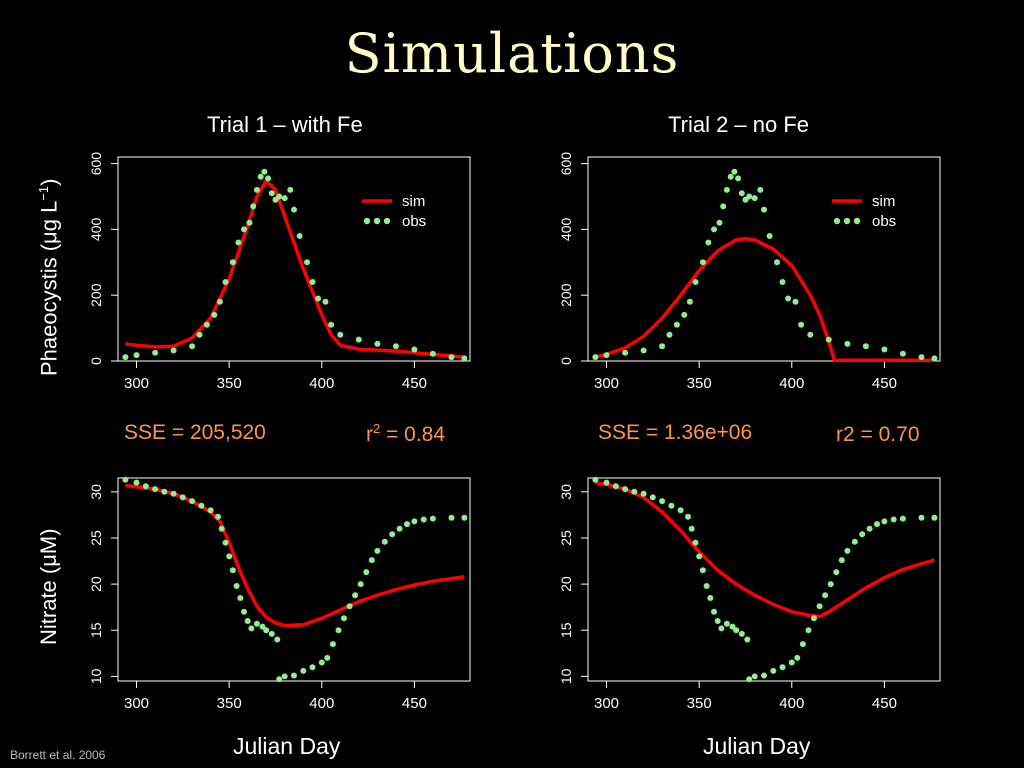 The width and height of the screenshot is (1024, 768). I want to click on nitrate-nofe-plot-frame, so click(764, 579).